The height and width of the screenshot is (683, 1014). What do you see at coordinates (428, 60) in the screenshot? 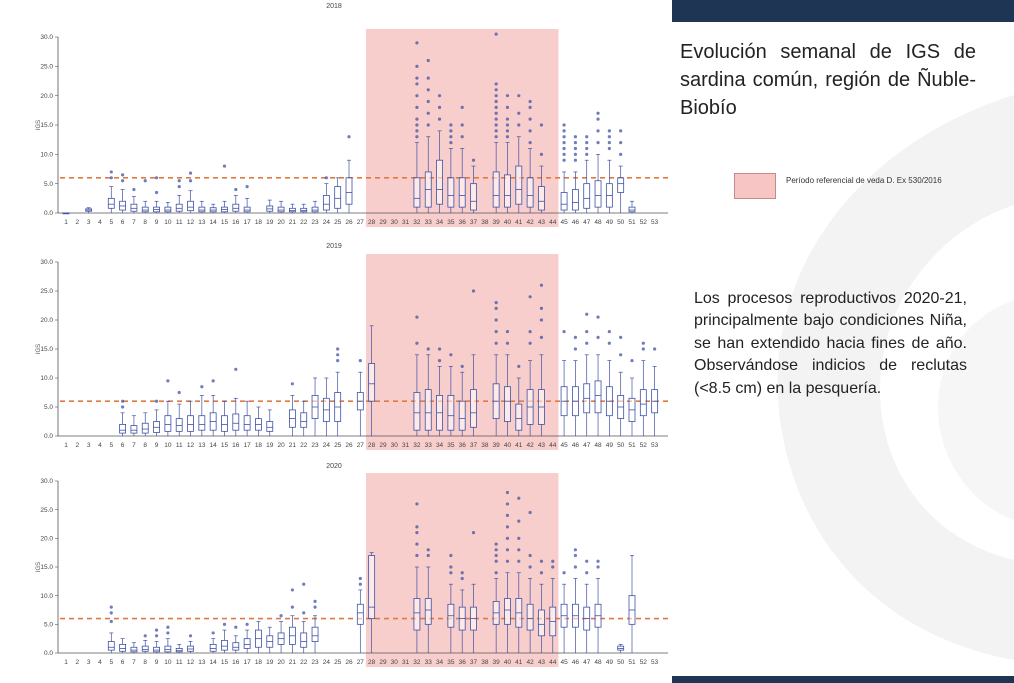
I see `panel-1-box-week-33-outlier` at bounding box center [428, 60].